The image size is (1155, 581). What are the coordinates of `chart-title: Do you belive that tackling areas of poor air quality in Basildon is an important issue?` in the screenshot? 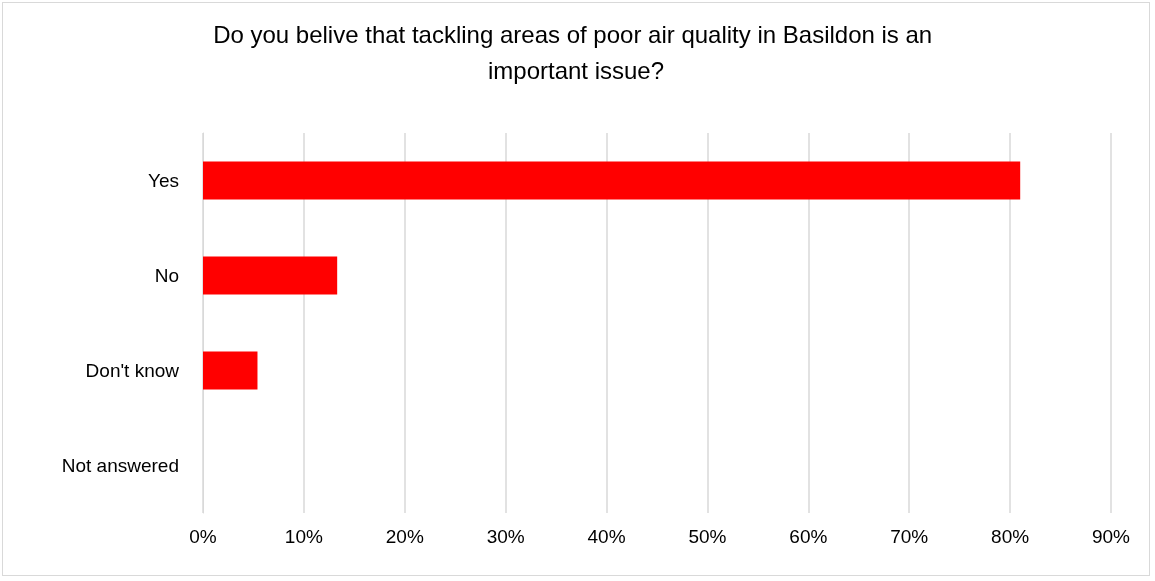 It's located at (576, 52).